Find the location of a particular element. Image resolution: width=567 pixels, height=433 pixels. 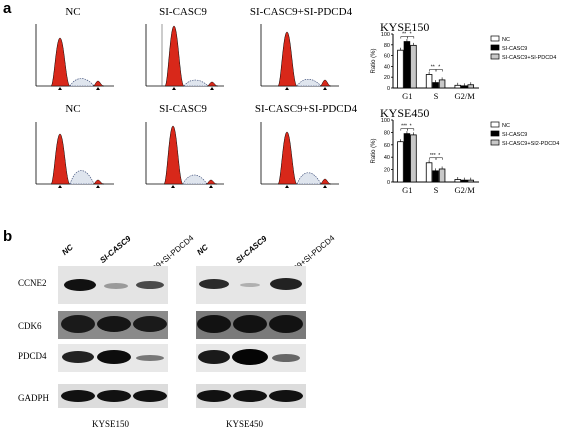

legend-label: NC is located at coordinates (506, 40).